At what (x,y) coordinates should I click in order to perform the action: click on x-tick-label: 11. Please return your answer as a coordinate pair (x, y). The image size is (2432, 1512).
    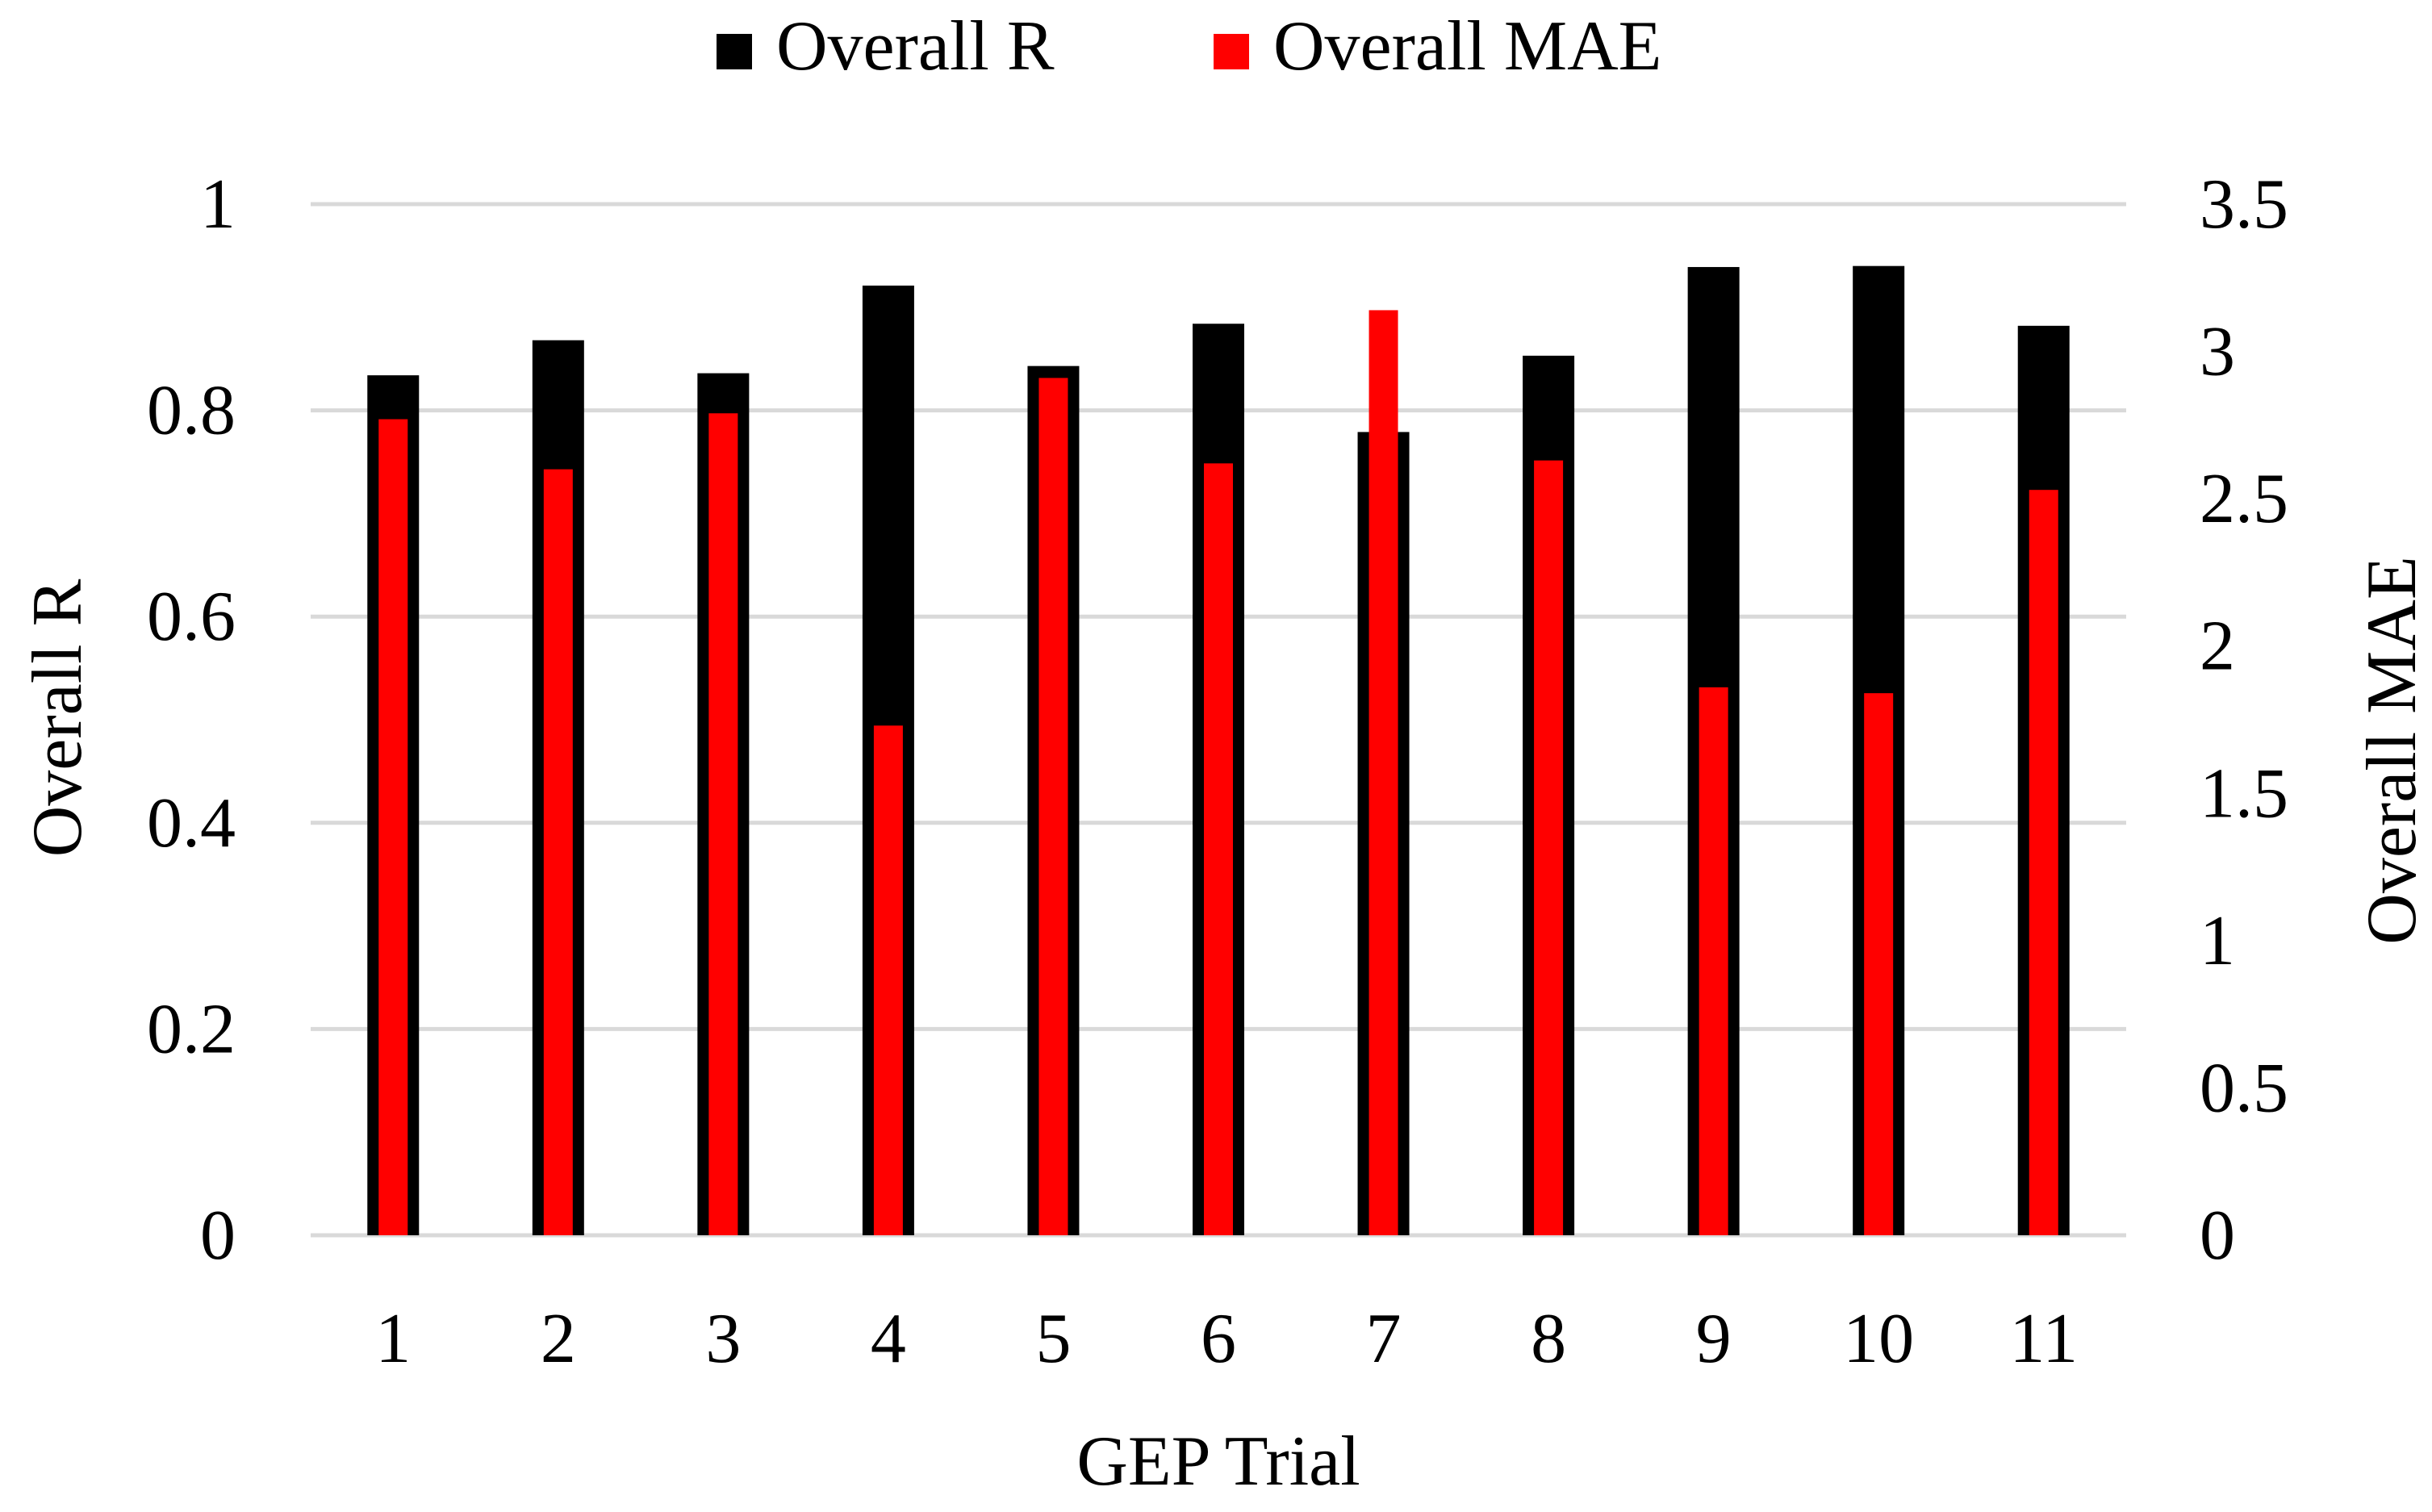
    Looking at the image, I should click on (2043, 1339).